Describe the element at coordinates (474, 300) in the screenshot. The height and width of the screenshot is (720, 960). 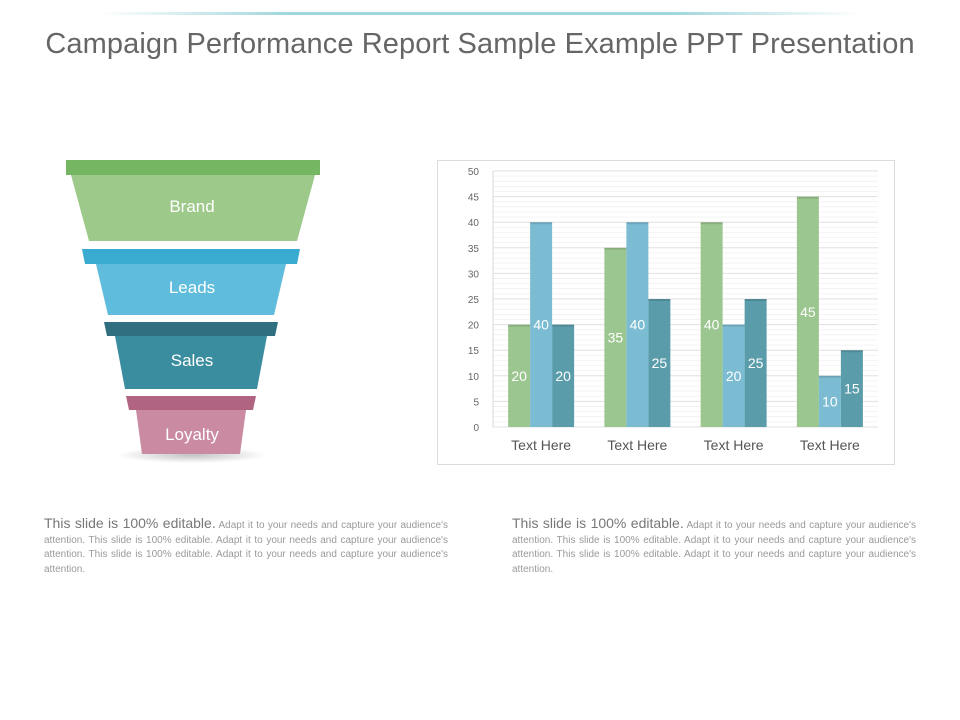
I see `y-tick-label: 25` at that location.